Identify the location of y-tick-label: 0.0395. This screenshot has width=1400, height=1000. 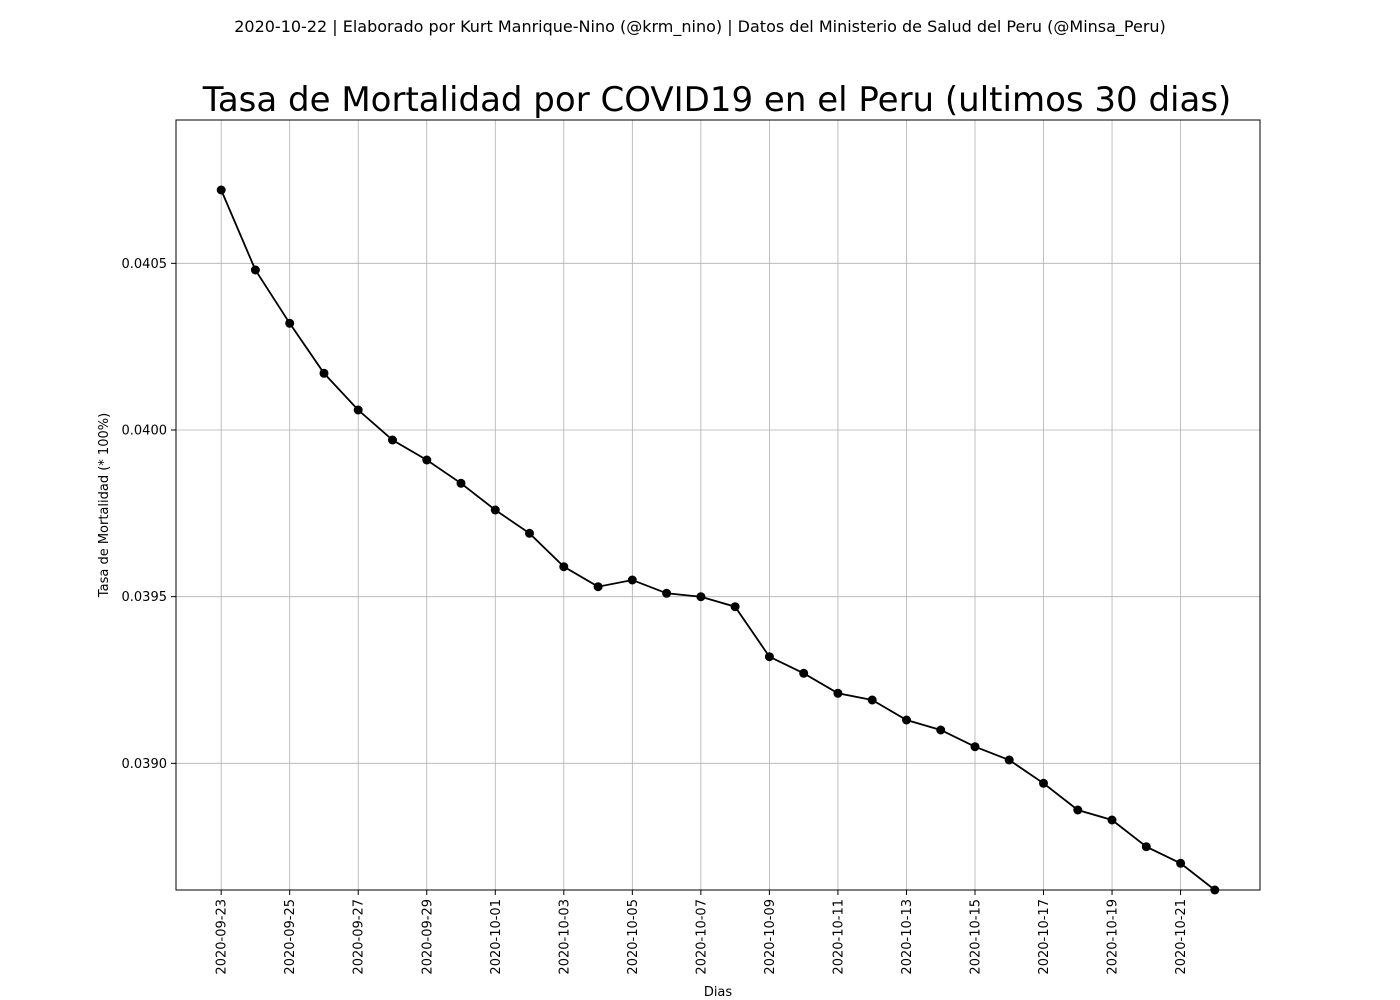
(145, 597).